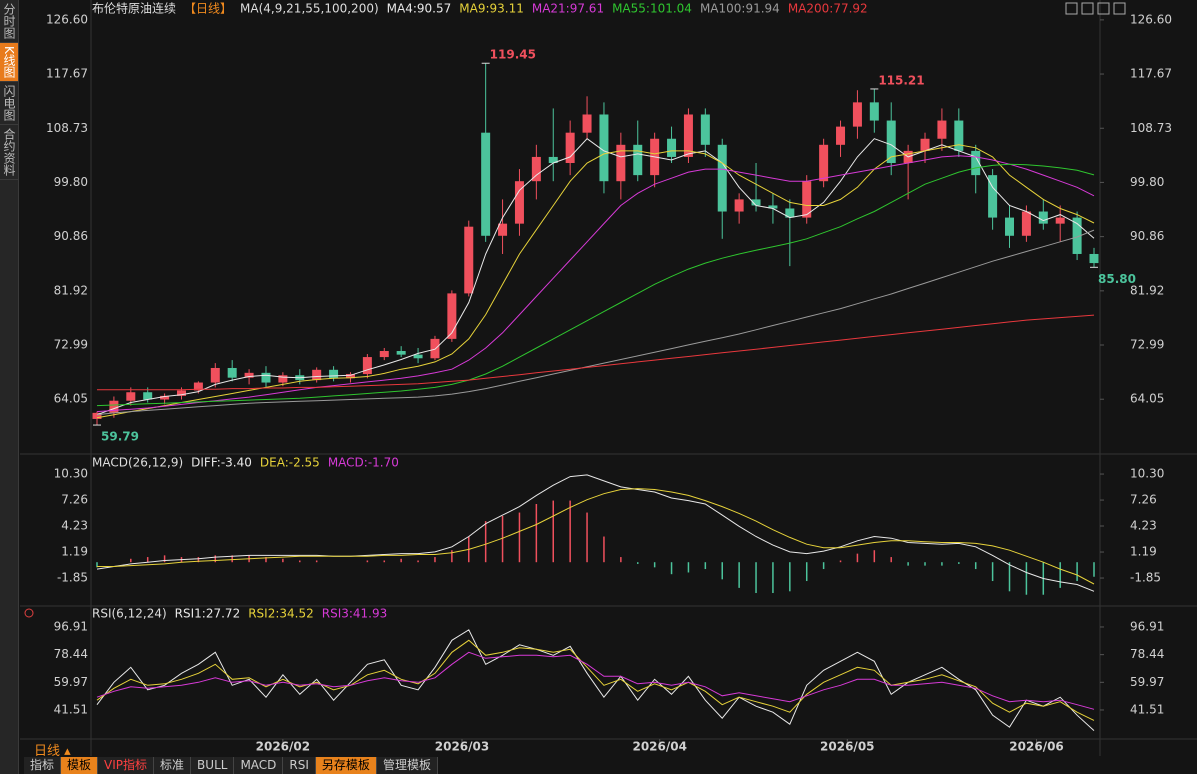 Image resolution: width=1197 pixels, height=774 pixels. Describe the element at coordinates (1143, 552) in the screenshot. I see `y-tick-label: 1.19` at that location.